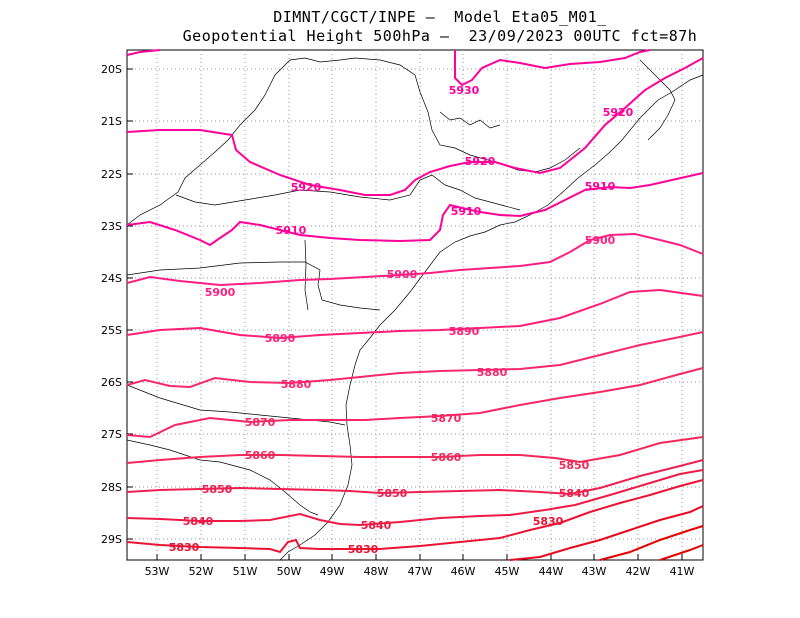 Image resolution: width=800 pixels, height=618 pixels. I want to click on lat-tick-label: 23S, so click(111, 226).